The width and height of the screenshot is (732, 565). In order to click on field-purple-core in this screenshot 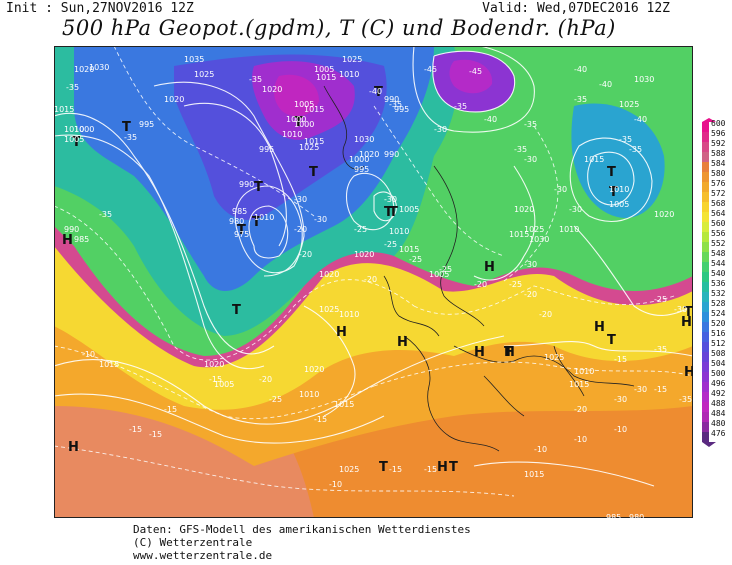, I will do `click(296, 95)`.